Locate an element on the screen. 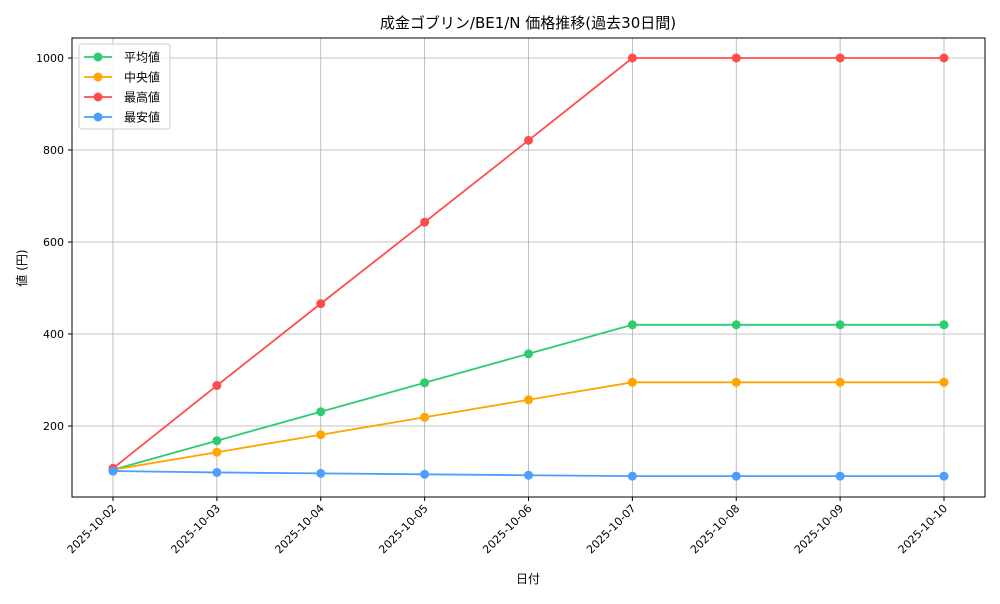  x-tick-label: 2025-10-07 is located at coordinates (611, 529).